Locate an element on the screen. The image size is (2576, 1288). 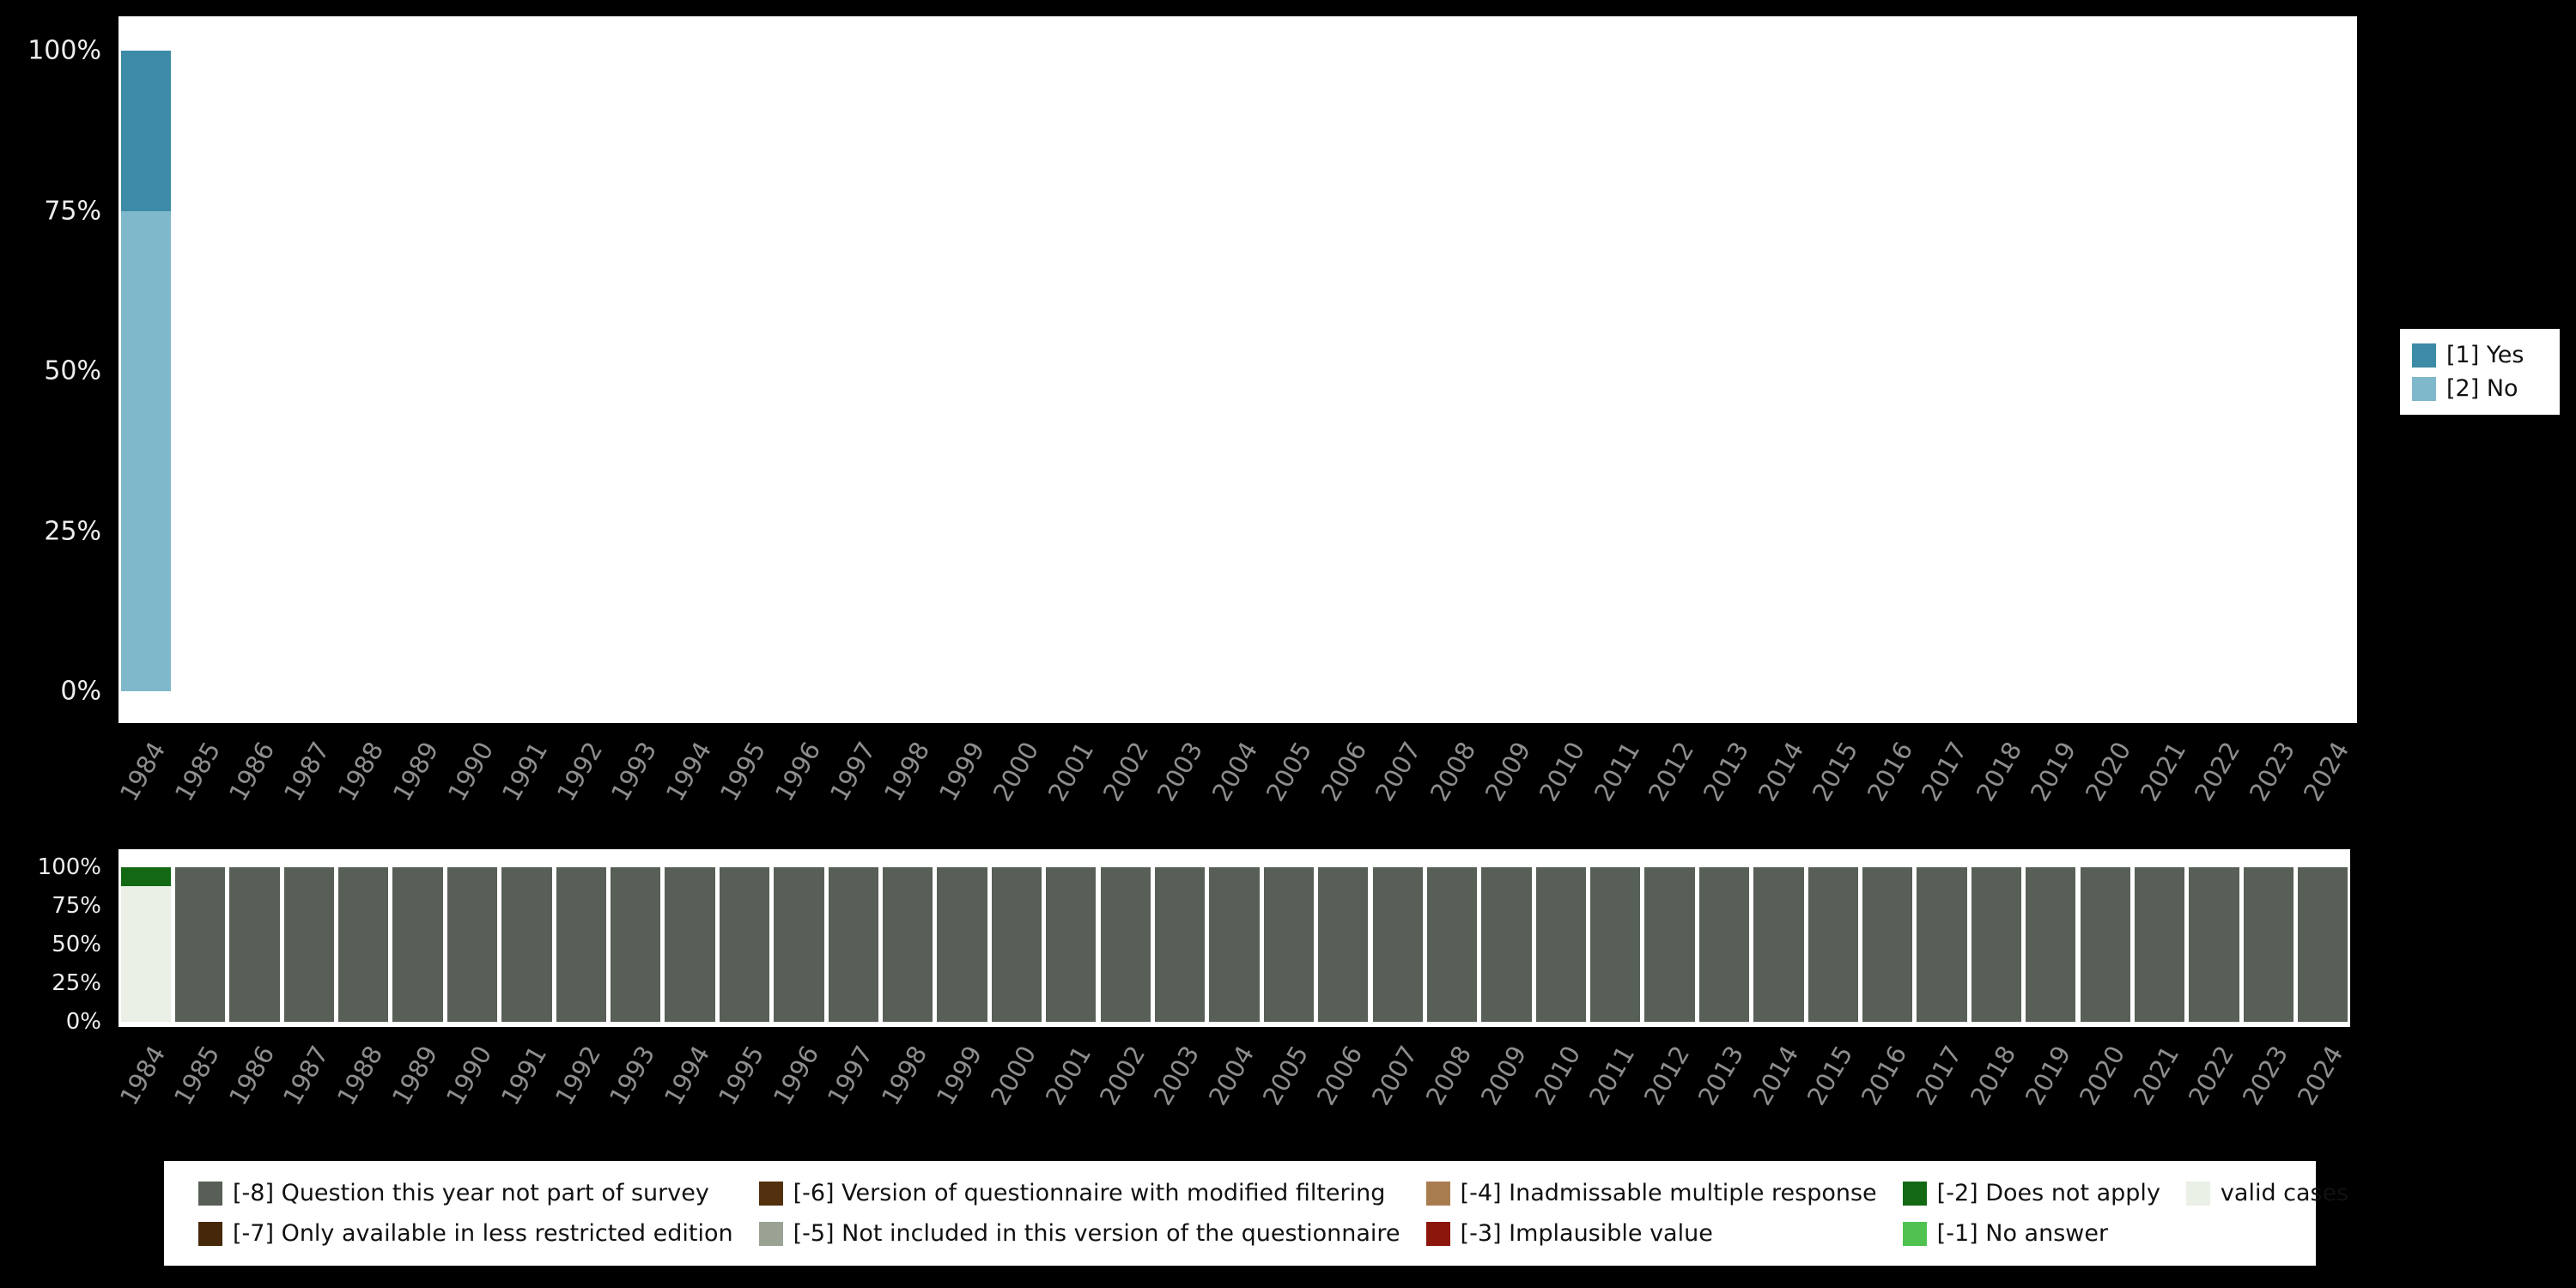
bar-1997 is located at coordinates (856, 371).